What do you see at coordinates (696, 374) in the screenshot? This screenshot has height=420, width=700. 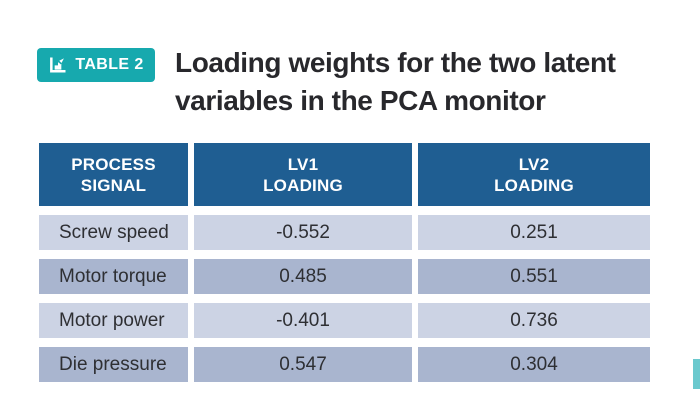 I see `accent-square` at bounding box center [696, 374].